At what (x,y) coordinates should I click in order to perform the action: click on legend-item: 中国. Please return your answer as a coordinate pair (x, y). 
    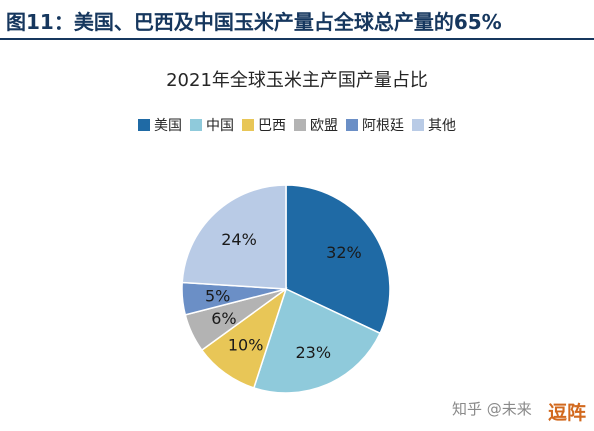
    Looking at the image, I should click on (212, 125).